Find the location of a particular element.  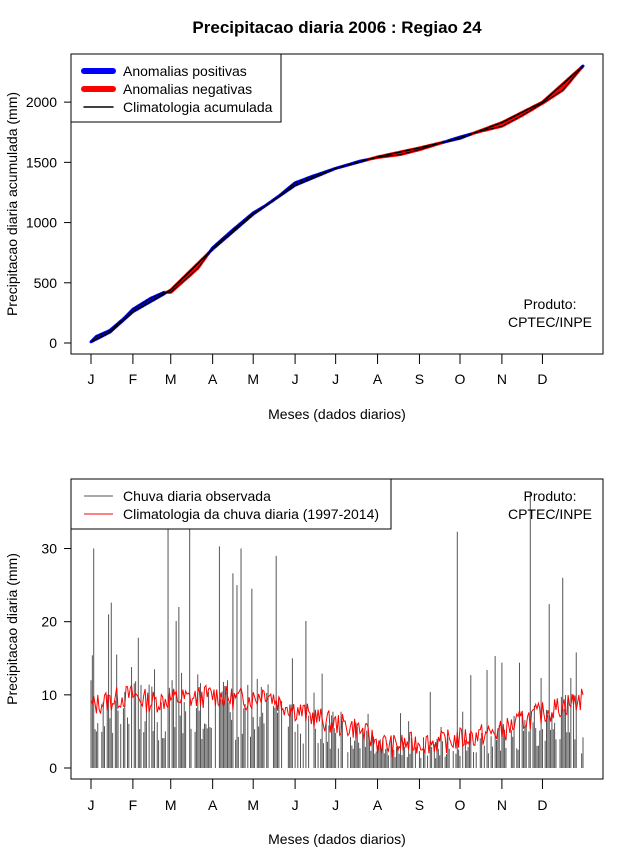

negative-anomaly-area is located at coordinates (527, 100).